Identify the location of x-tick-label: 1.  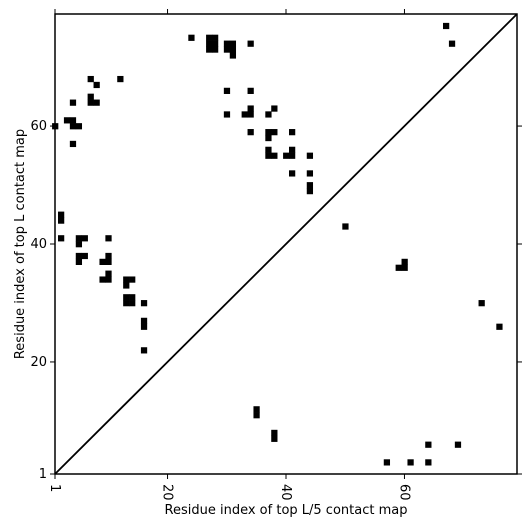
(54, 488).